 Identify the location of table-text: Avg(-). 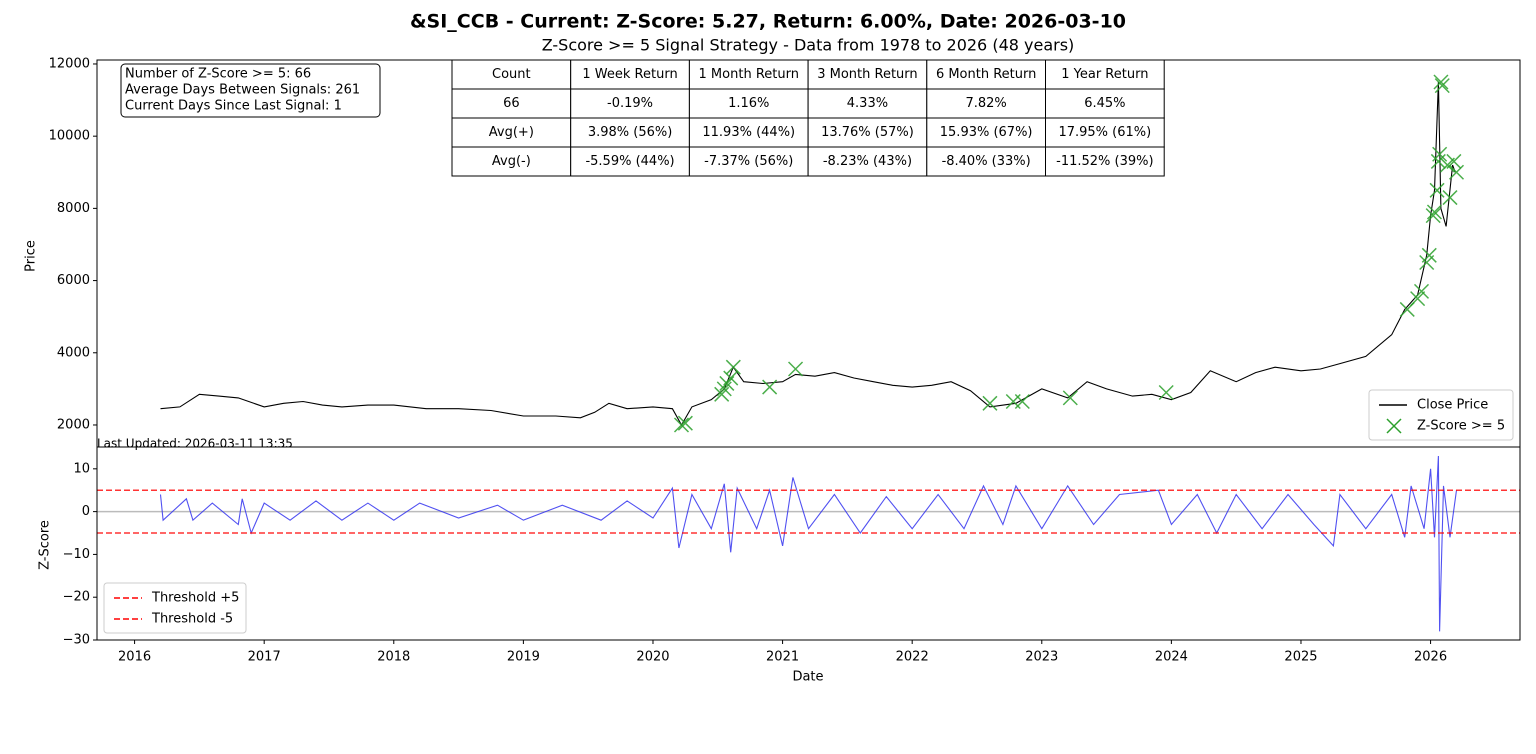
(511, 161).